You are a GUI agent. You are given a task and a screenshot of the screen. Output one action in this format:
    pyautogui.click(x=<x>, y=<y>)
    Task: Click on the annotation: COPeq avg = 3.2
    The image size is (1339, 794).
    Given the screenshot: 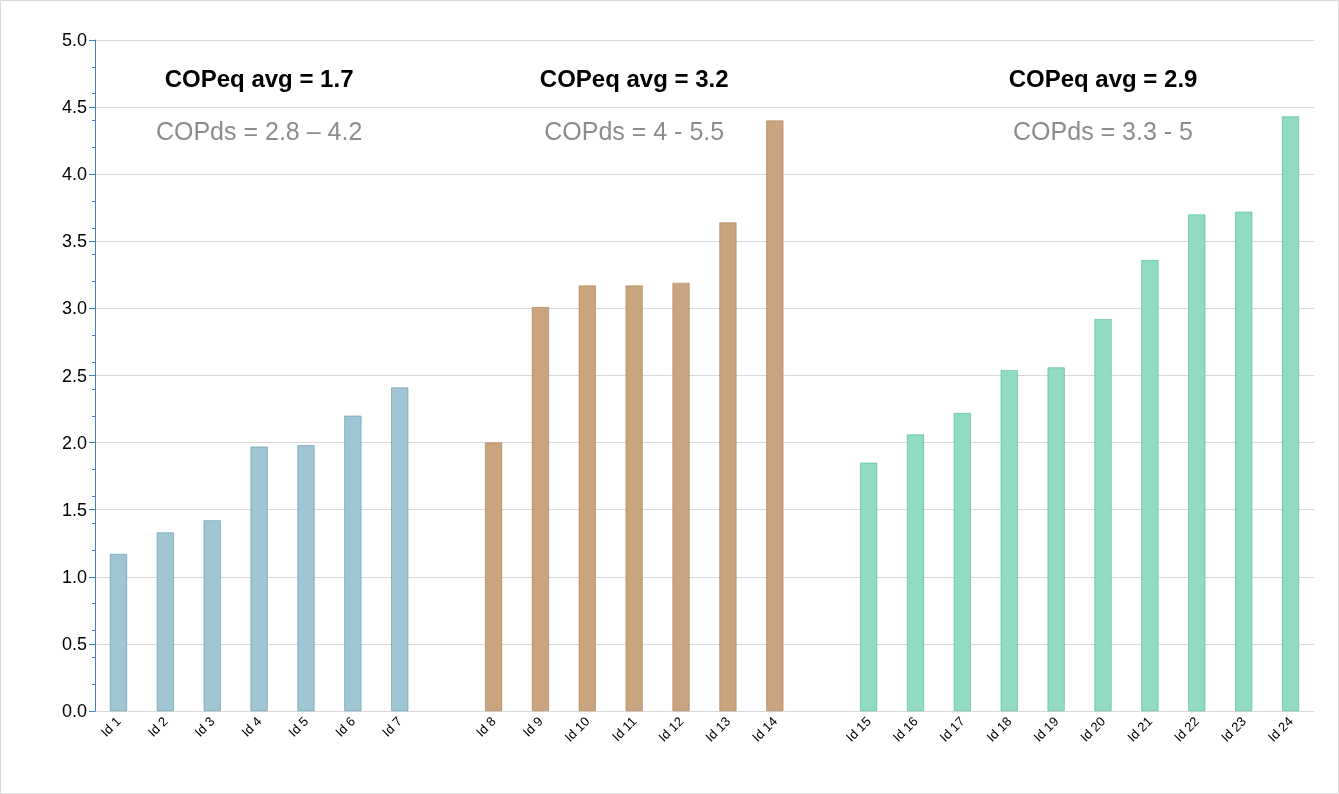 What is the action you would take?
    pyautogui.click(x=634, y=78)
    